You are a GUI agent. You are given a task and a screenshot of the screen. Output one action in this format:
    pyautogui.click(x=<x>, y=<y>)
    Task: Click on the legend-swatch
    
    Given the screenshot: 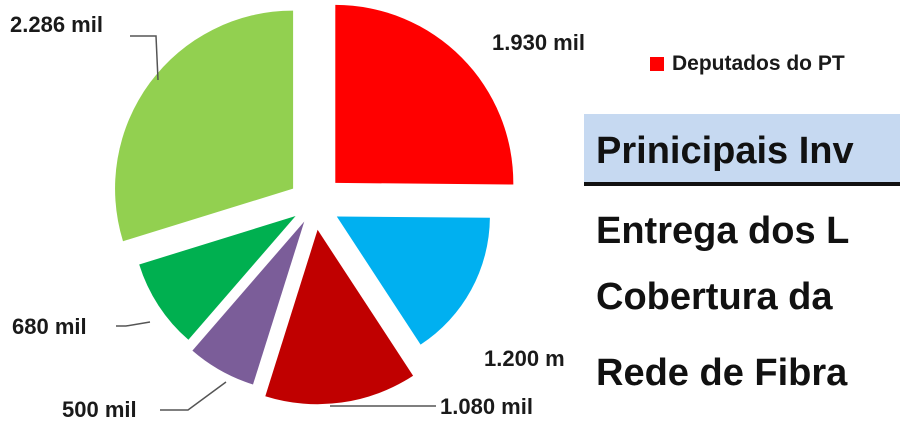 What is the action you would take?
    pyautogui.click(x=657, y=64)
    